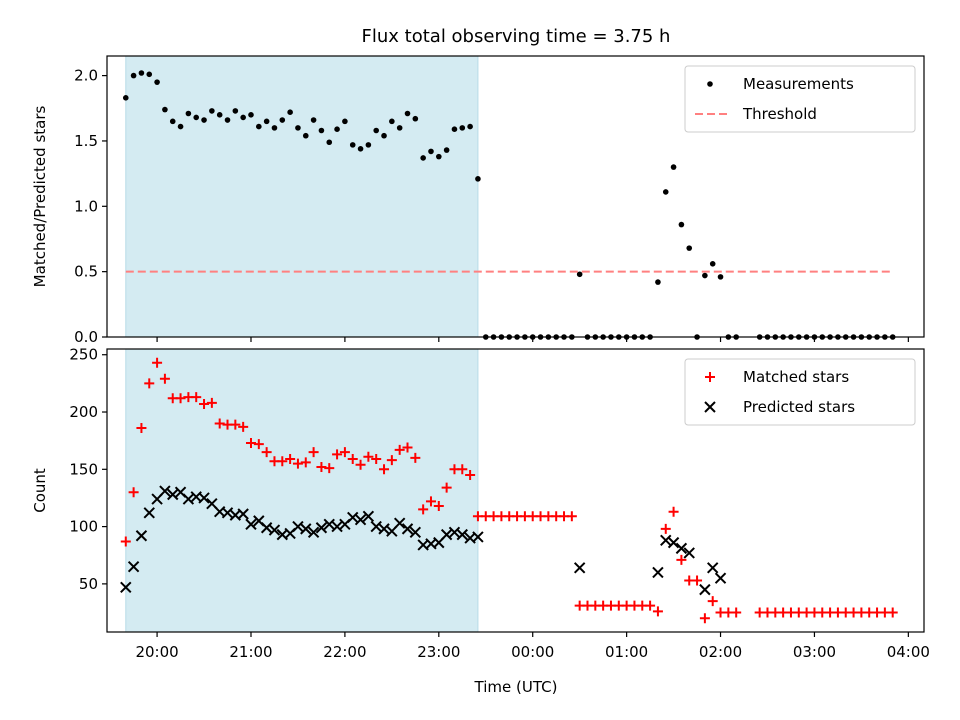 This screenshot has height=720, width=960. What do you see at coordinates (814, 652) in the screenshot?
I see `x-tick-label: 03:00` at bounding box center [814, 652].